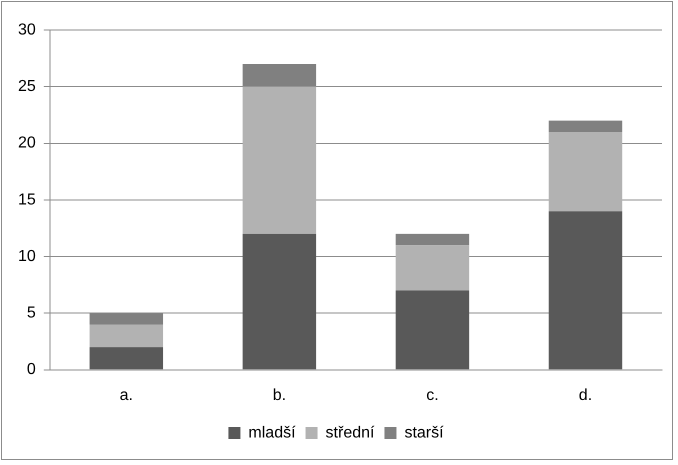 The image size is (678, 465). What do you see at coordinates (27, 143) in the screenshot?
I see `y-tick-label: 20` at bounding box center [27, 143].